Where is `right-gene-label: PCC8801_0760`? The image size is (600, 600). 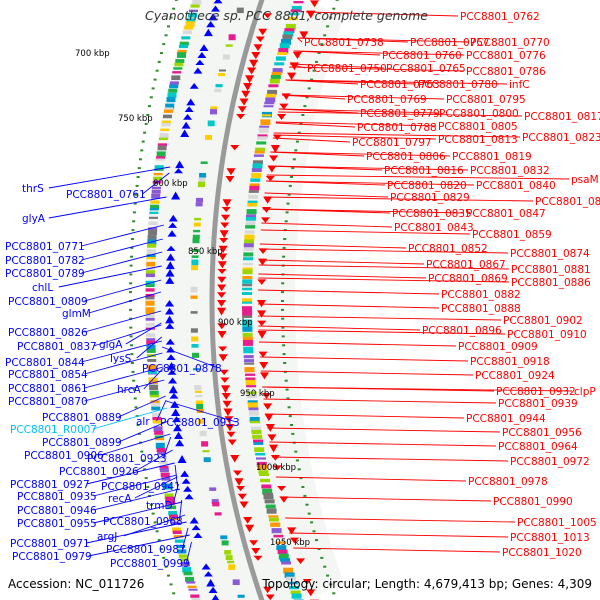
right-gene-label: PCC8801_0760 is located at coordinates (422, 56).